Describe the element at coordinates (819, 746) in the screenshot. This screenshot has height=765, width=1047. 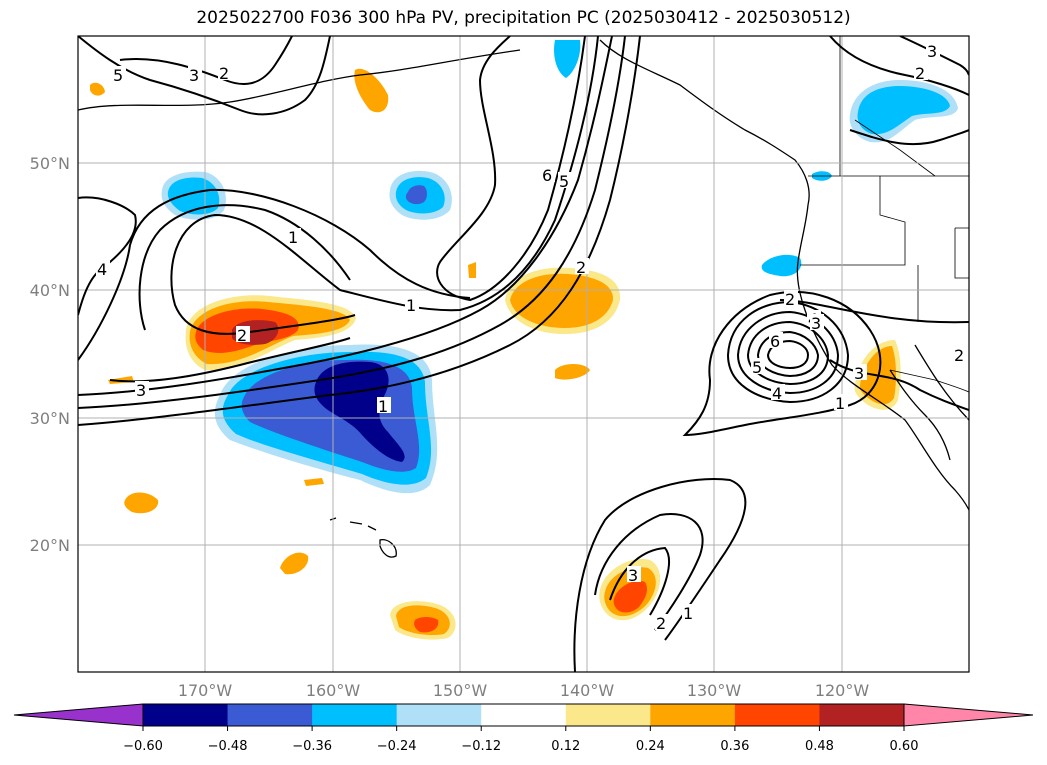
I see `colorbar-tick-label: 0.48` at that location.